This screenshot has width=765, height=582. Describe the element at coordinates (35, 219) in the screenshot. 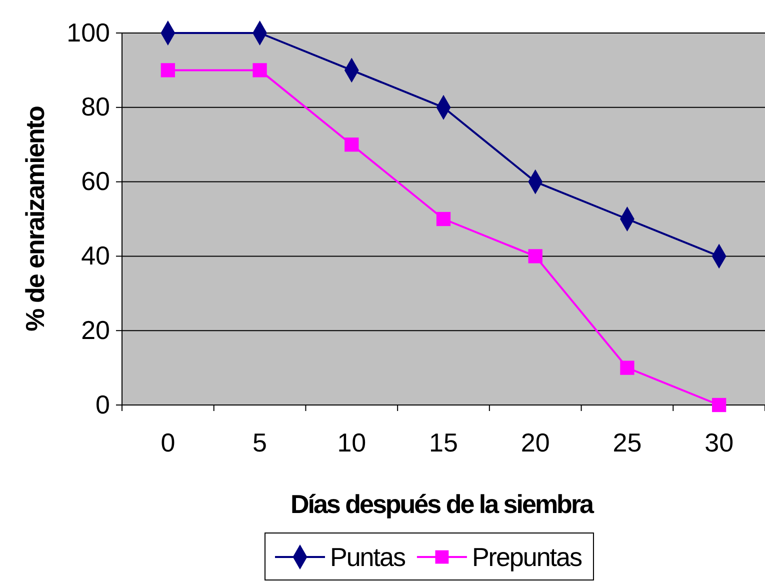

I see `y-axis-title: % de enraizamiento` at that location.